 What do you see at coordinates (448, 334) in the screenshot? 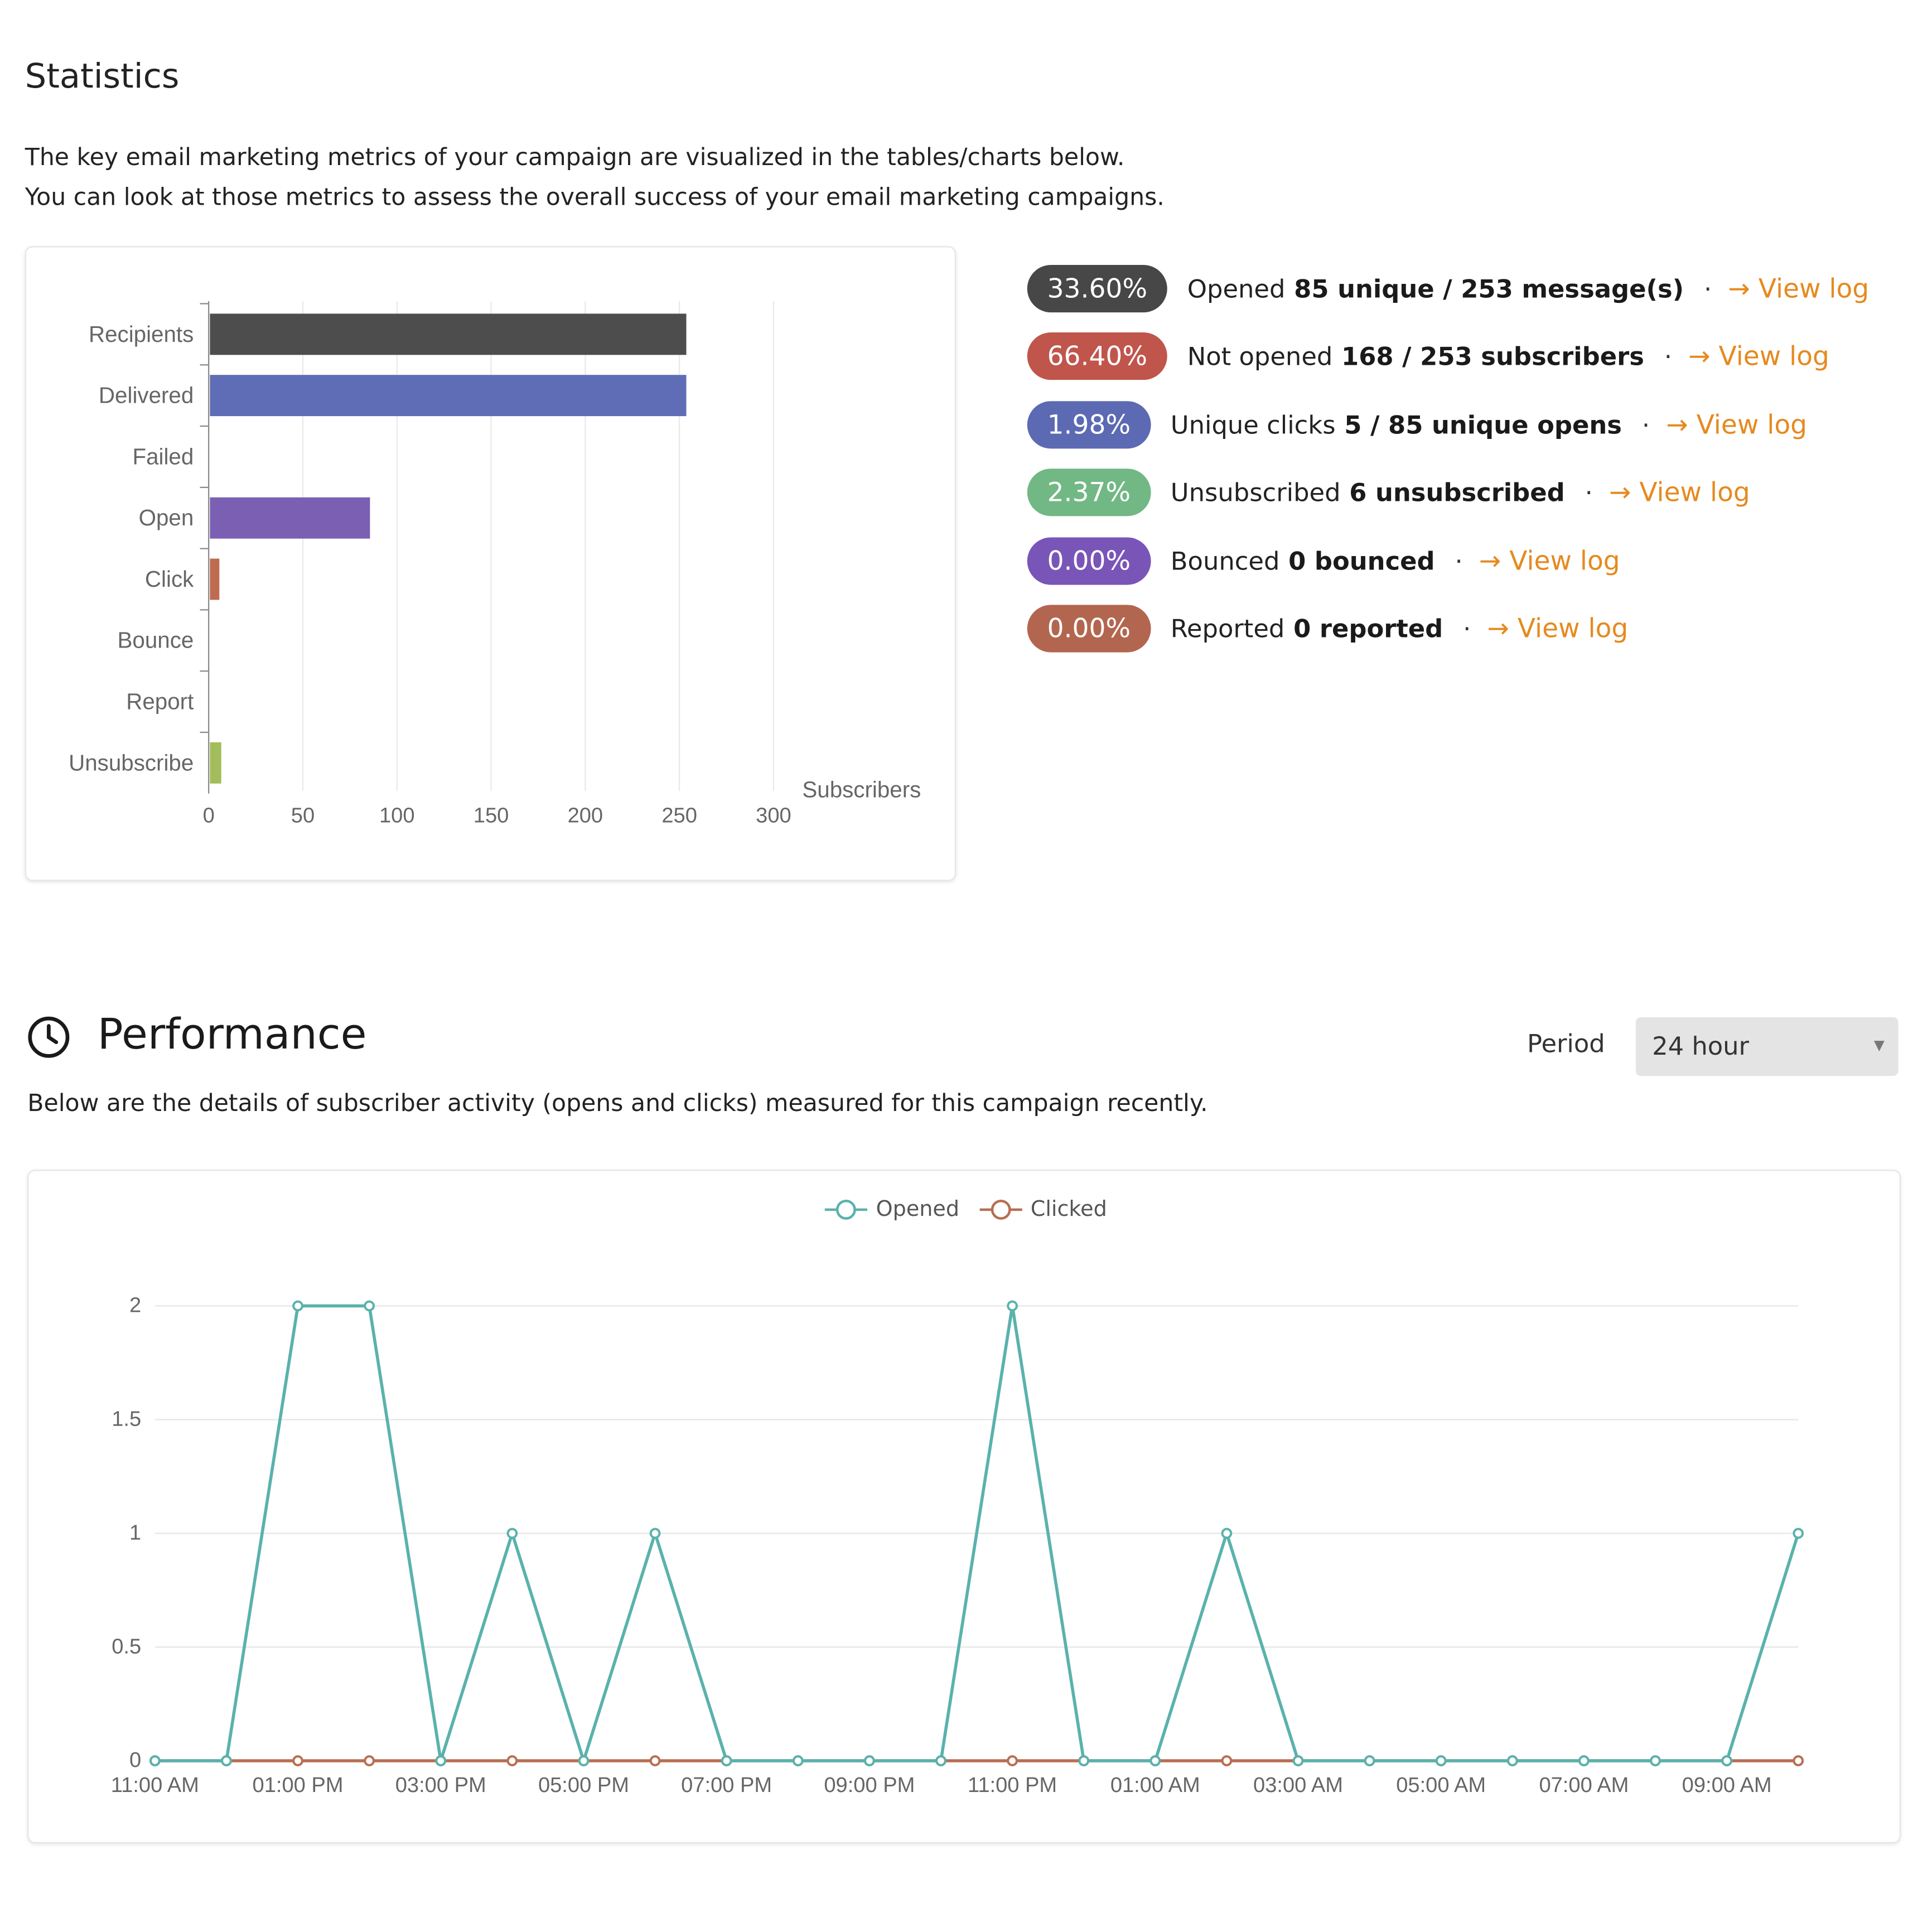
I see `bar-recipients` at bounding box center [448, 334].